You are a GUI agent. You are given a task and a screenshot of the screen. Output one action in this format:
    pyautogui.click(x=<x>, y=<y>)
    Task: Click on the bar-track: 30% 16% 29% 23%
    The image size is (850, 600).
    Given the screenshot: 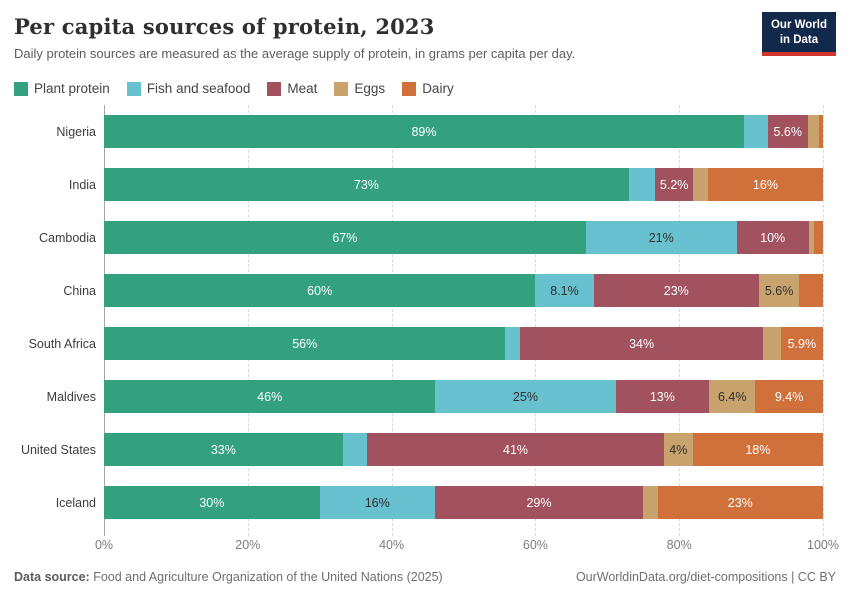 What is the action you would take?
    pyautogui.click(x=463, y=502)
    